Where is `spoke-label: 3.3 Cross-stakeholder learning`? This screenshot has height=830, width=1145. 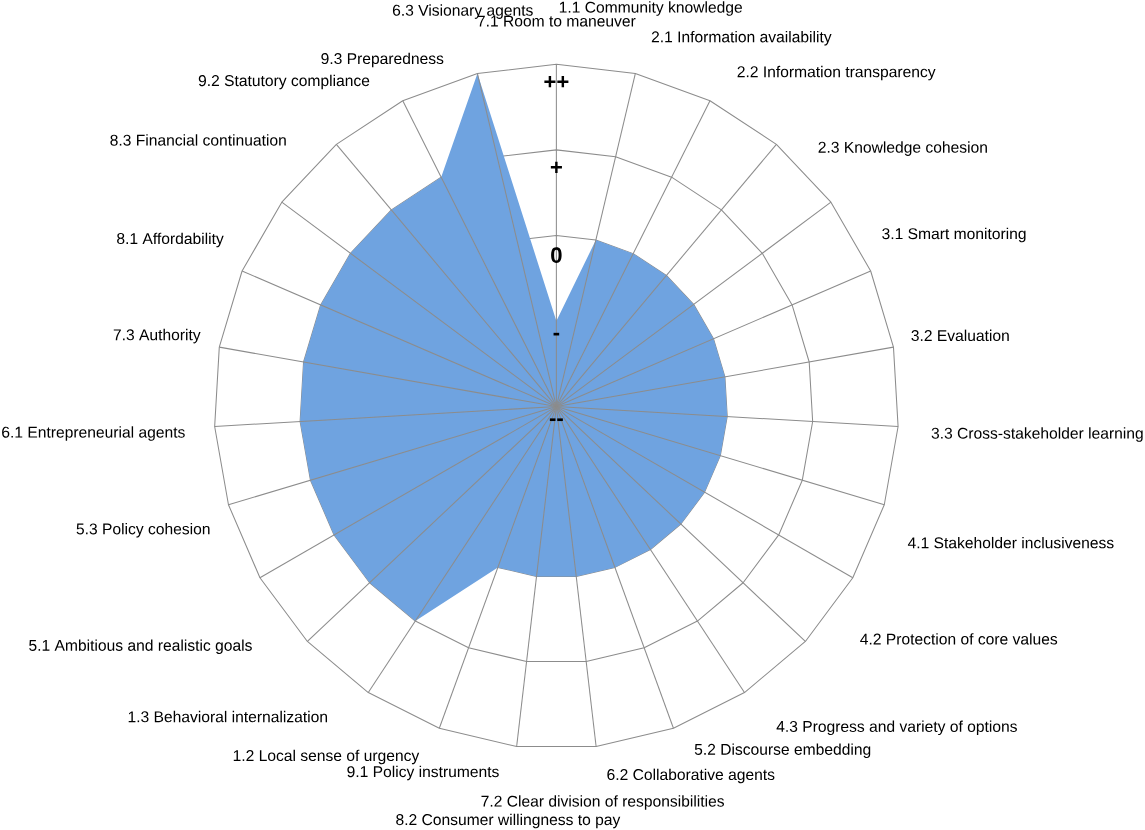
spoke-label: 3.3 Cross-stakeholder learning is located at coordinates (1037, 435).